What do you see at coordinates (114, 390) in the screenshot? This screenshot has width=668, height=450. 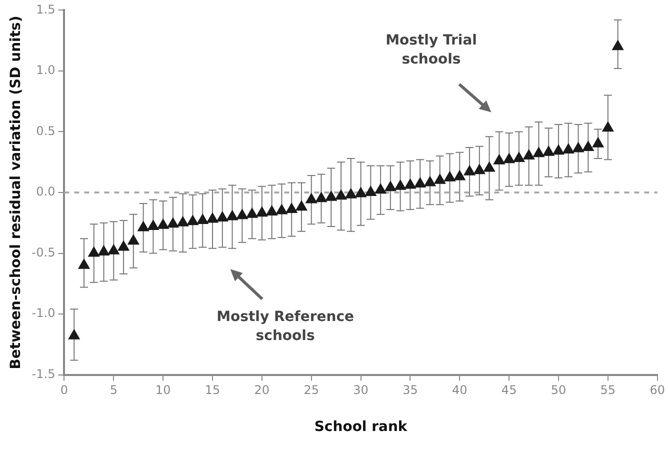 I see `x-tick-label: 5` at bounding box center [114, 390].